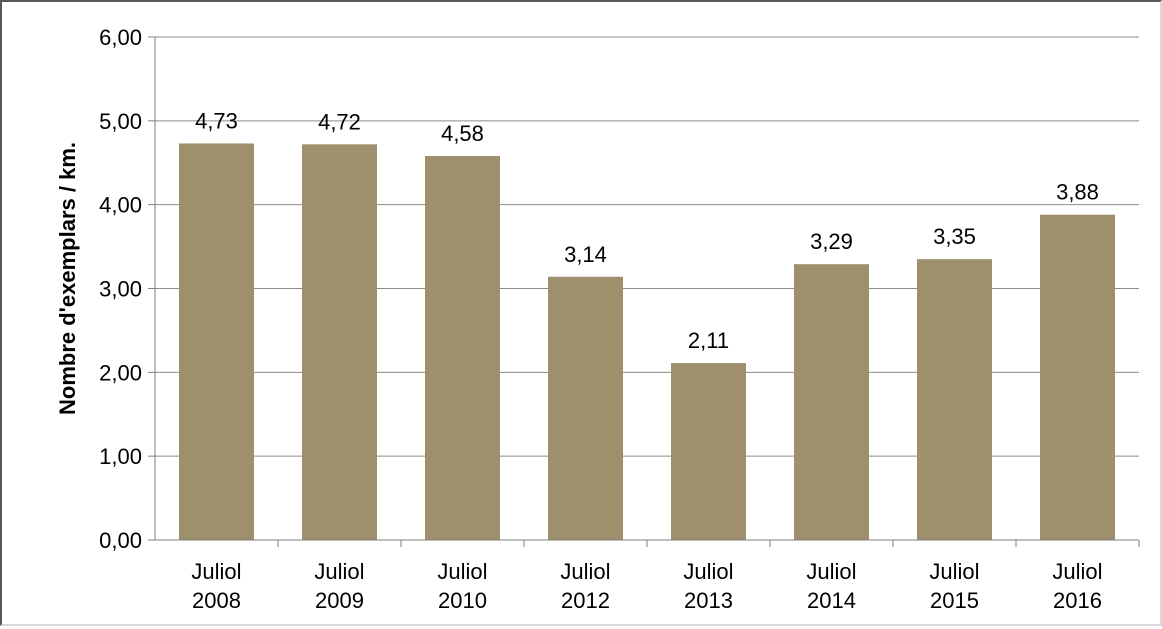 The width and height of the screenshot is (1162, 629). Describe the element at coordinates (120, 121) in the screenshot. I see `y-tick-label: 5,00` at that location.